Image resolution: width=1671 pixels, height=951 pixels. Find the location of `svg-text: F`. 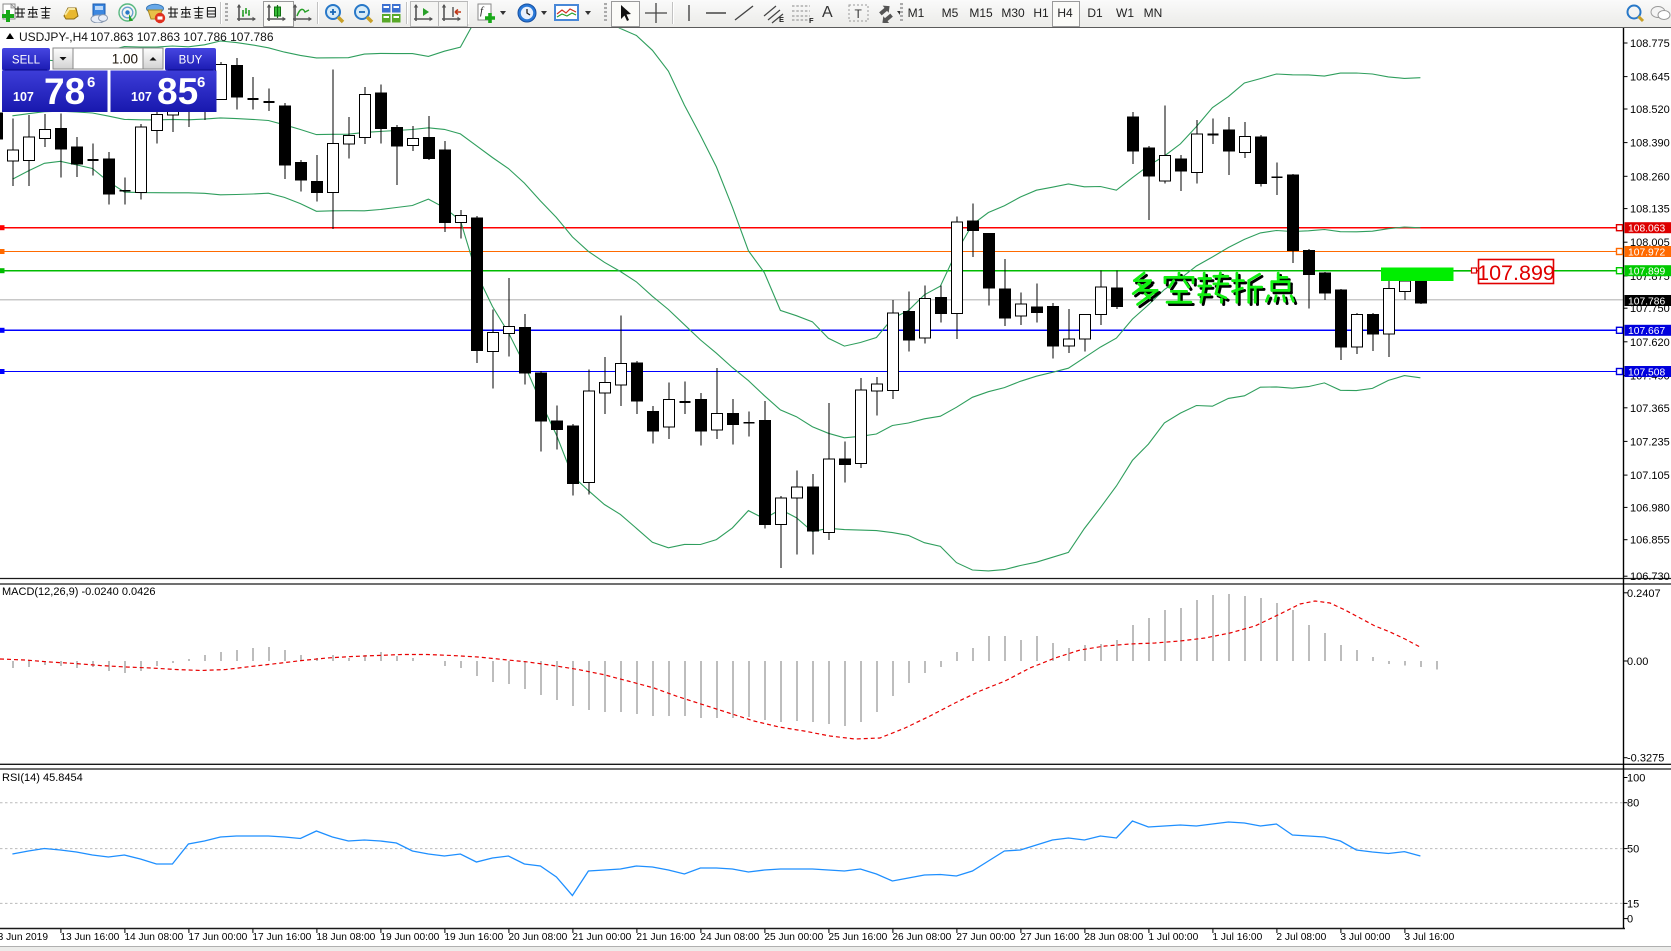

svg-text: F is located at coordinates (811, 20).